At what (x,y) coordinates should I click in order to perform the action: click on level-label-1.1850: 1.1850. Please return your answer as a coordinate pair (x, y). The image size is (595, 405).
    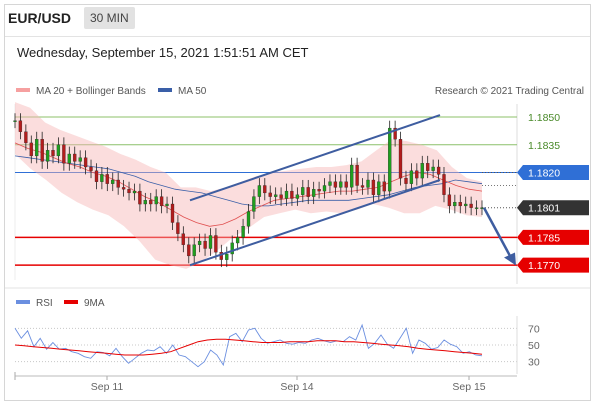
    Looking at the image, I should click on (544, 118).